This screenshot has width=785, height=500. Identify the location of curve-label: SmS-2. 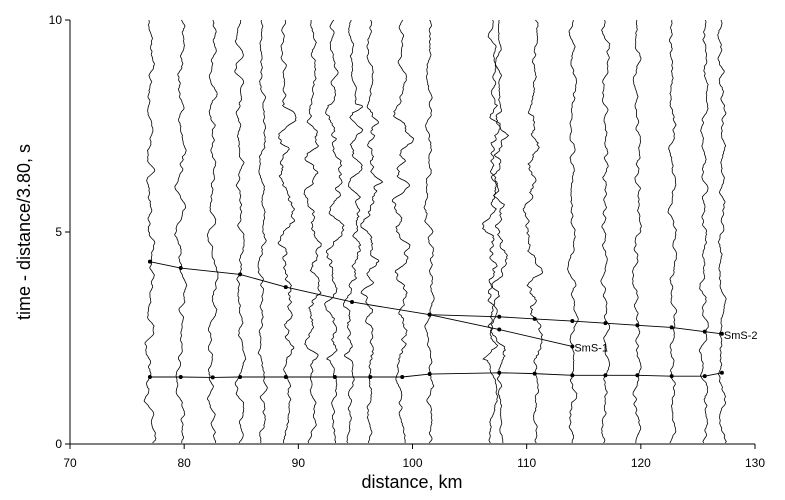
(741, 336).